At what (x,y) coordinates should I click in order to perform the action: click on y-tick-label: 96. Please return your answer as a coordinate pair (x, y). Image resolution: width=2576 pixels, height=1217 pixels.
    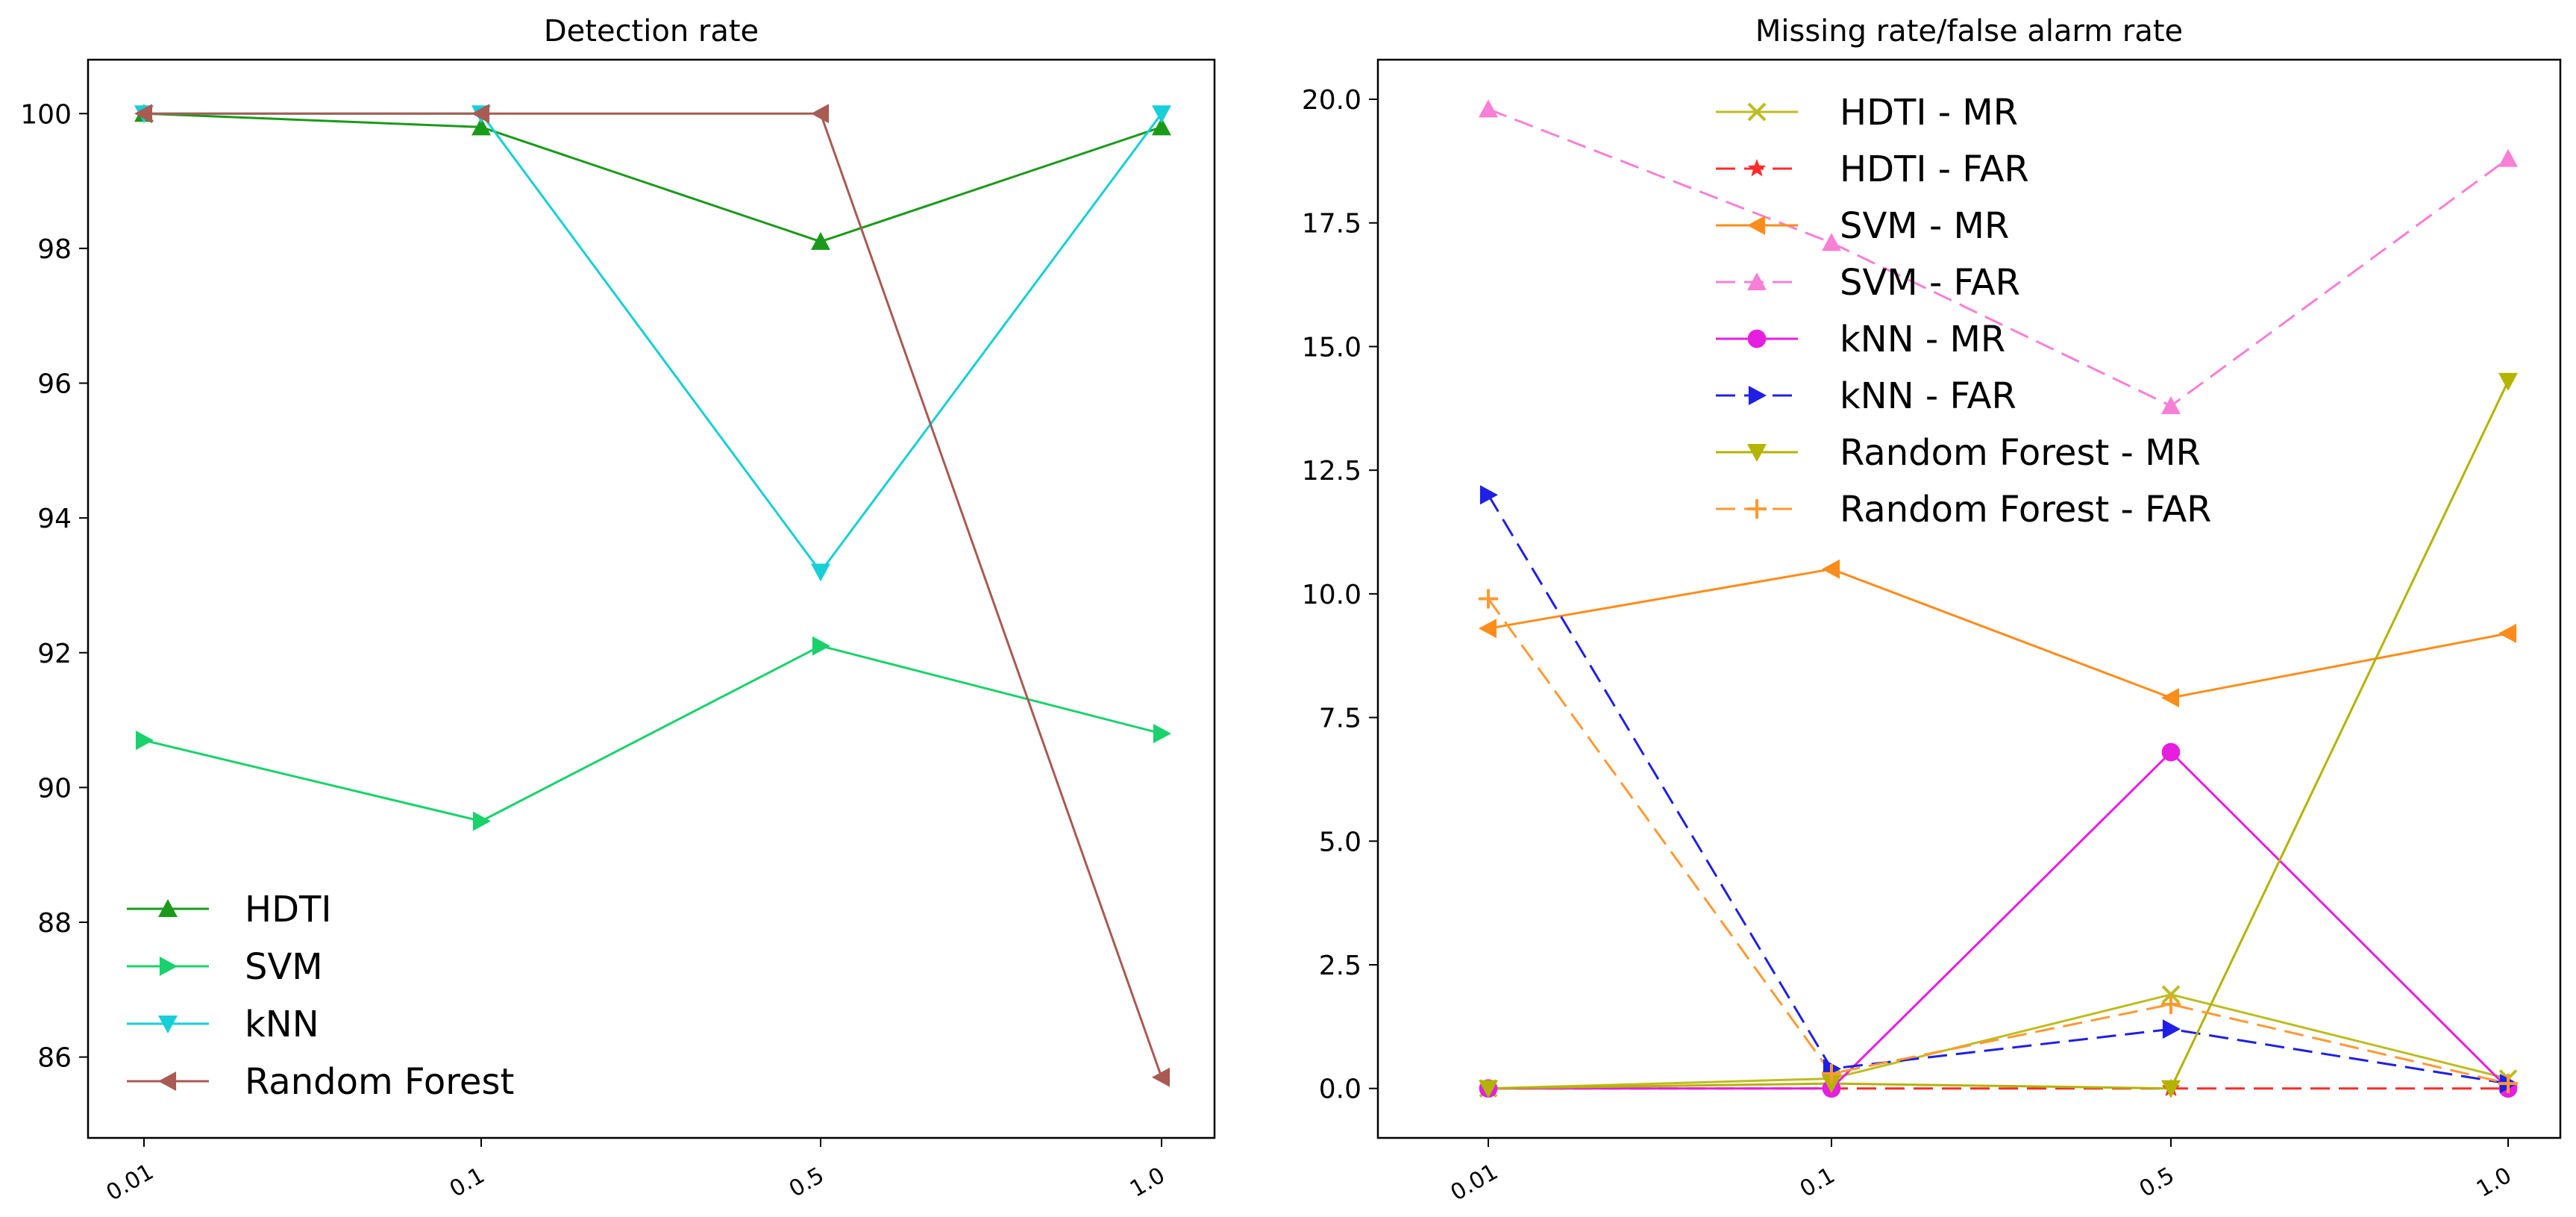
    Looking at the image, I should click on (54, 384).